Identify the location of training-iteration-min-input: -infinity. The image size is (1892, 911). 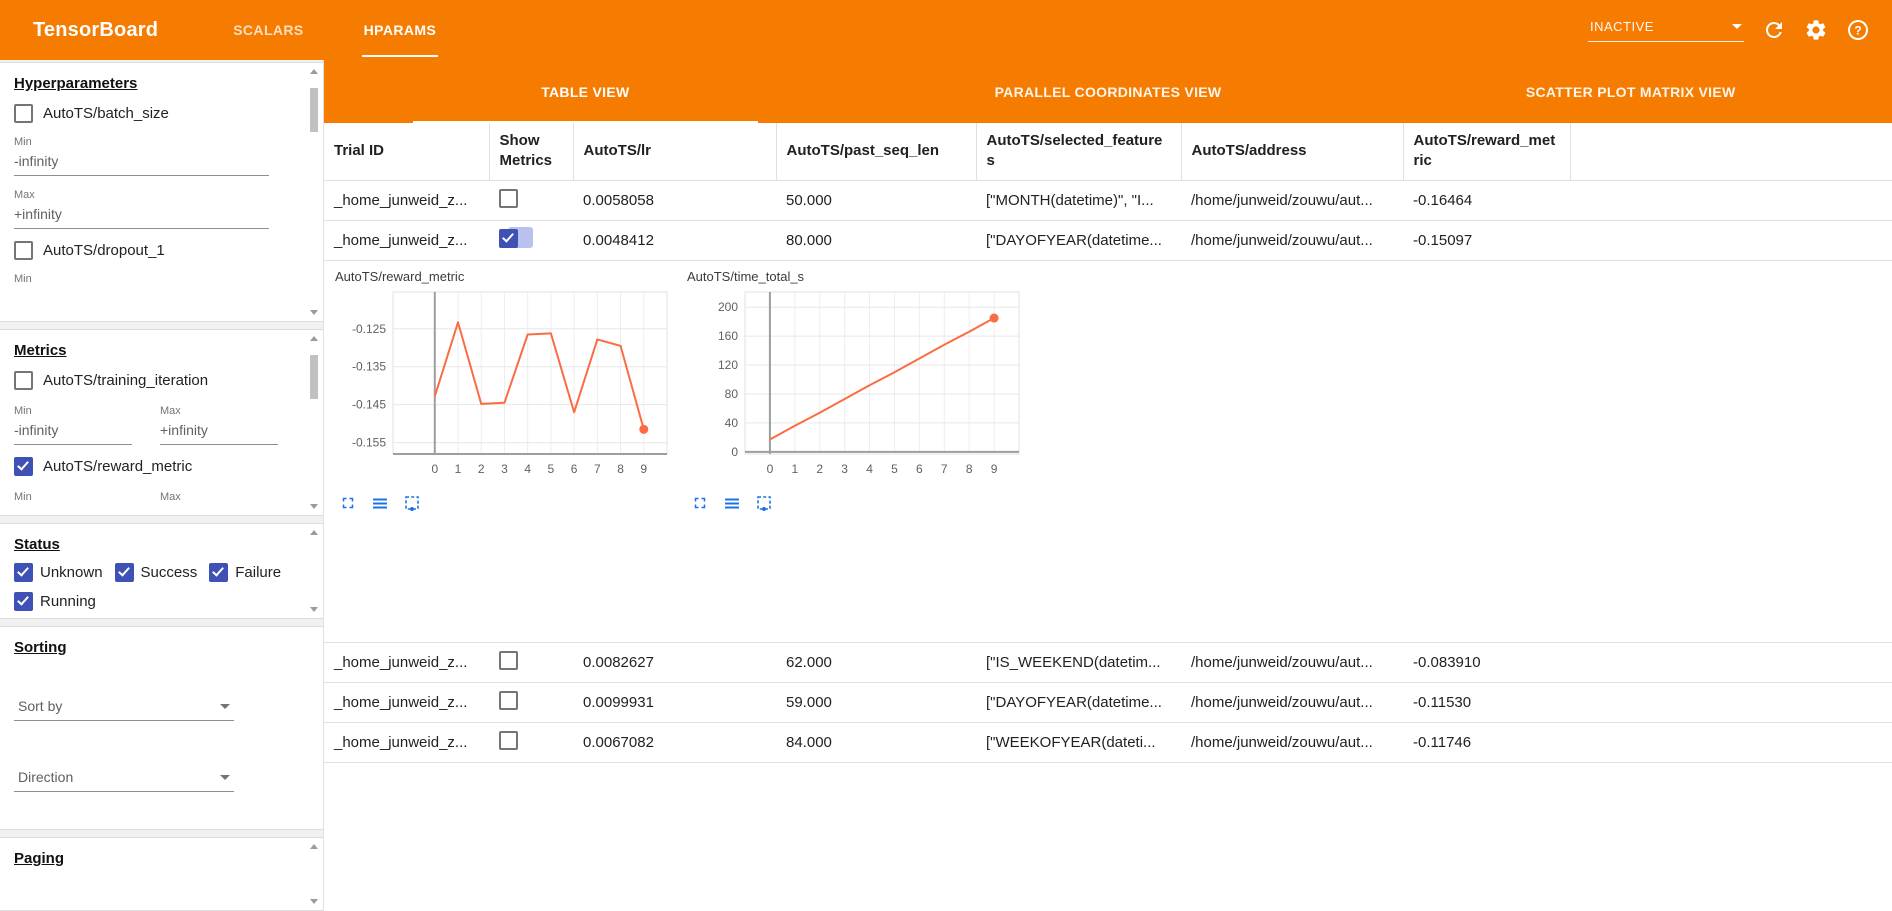
(73, 431).